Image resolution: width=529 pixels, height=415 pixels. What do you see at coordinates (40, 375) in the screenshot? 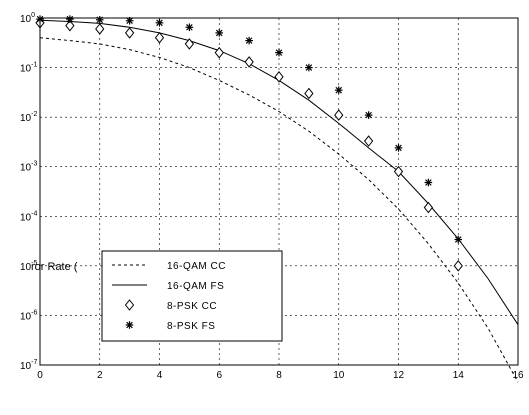
I see `x-tick-label: 0` at bounding box center [40, 375].